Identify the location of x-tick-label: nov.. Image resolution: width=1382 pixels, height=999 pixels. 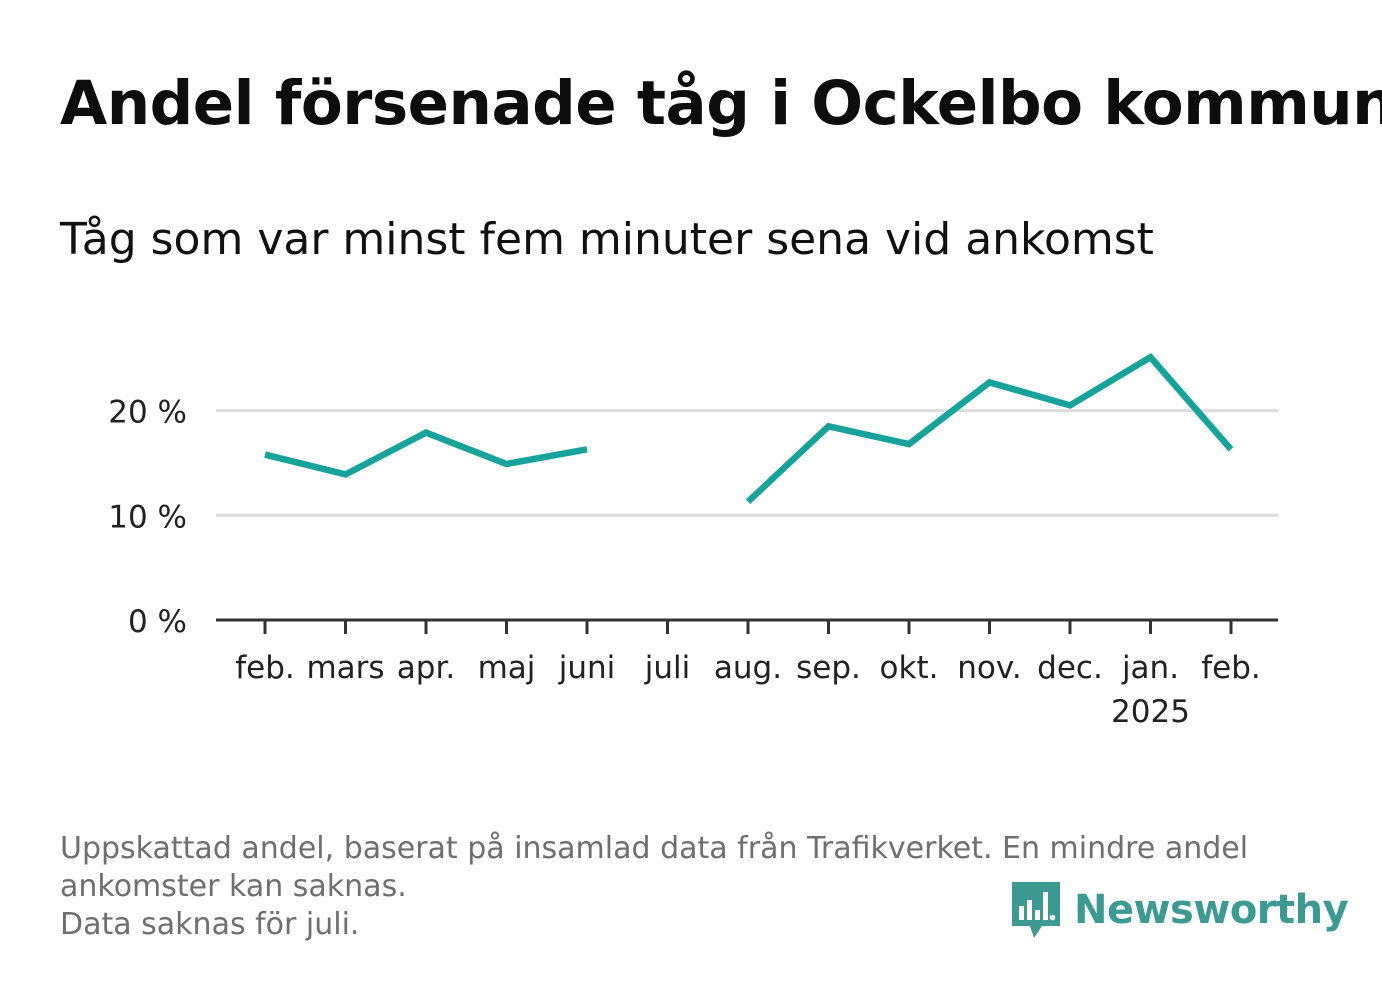
(989, 668).